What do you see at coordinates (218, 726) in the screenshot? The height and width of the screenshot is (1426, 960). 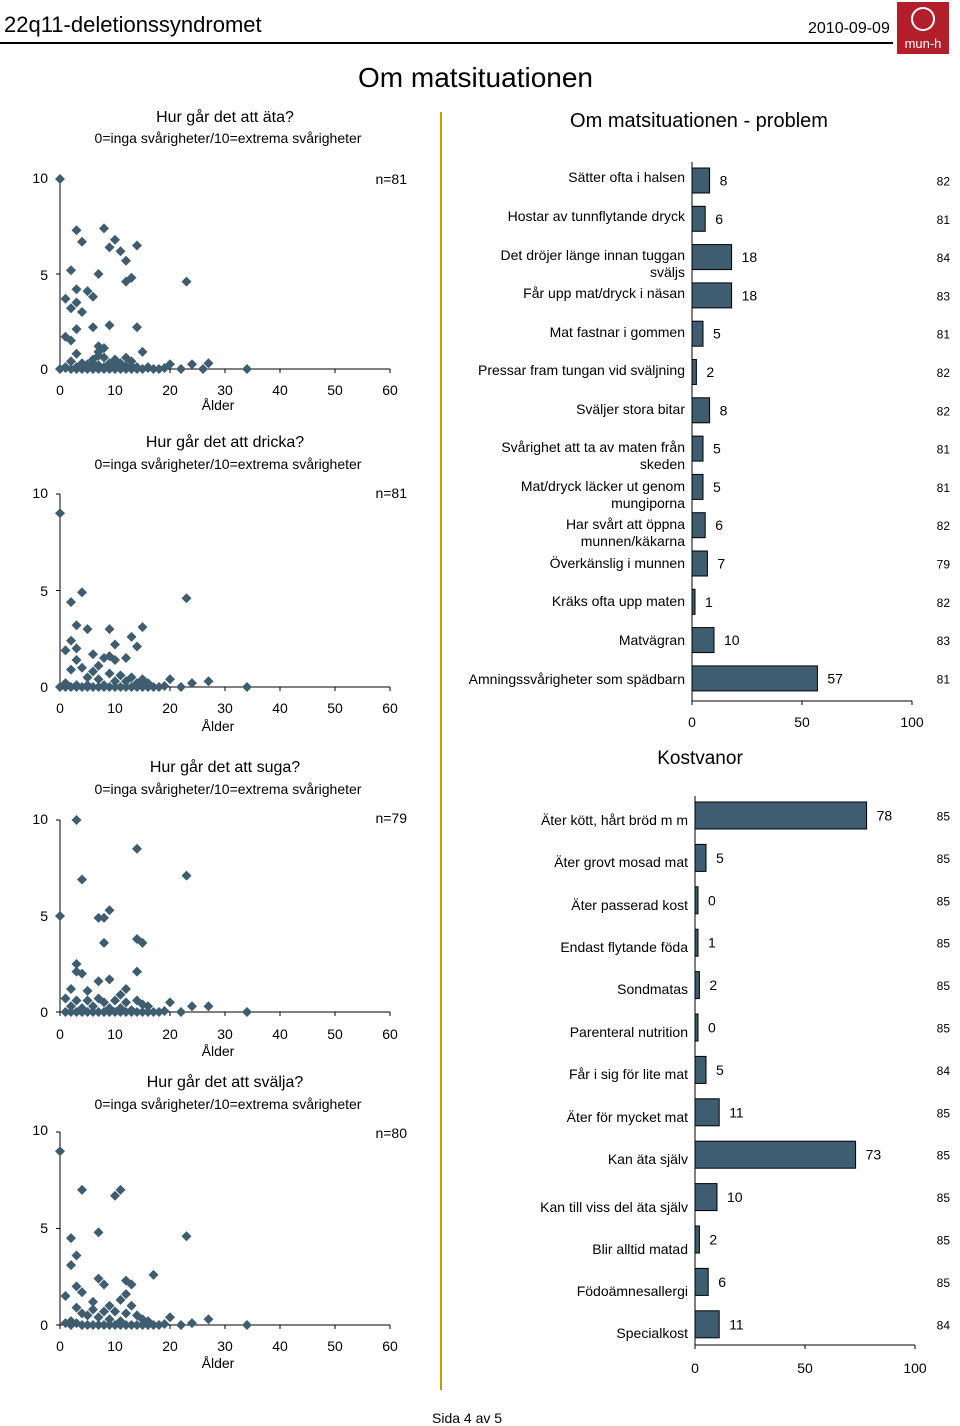 I see `x-axis-label: Ålder` at bounding box center [218, 726].